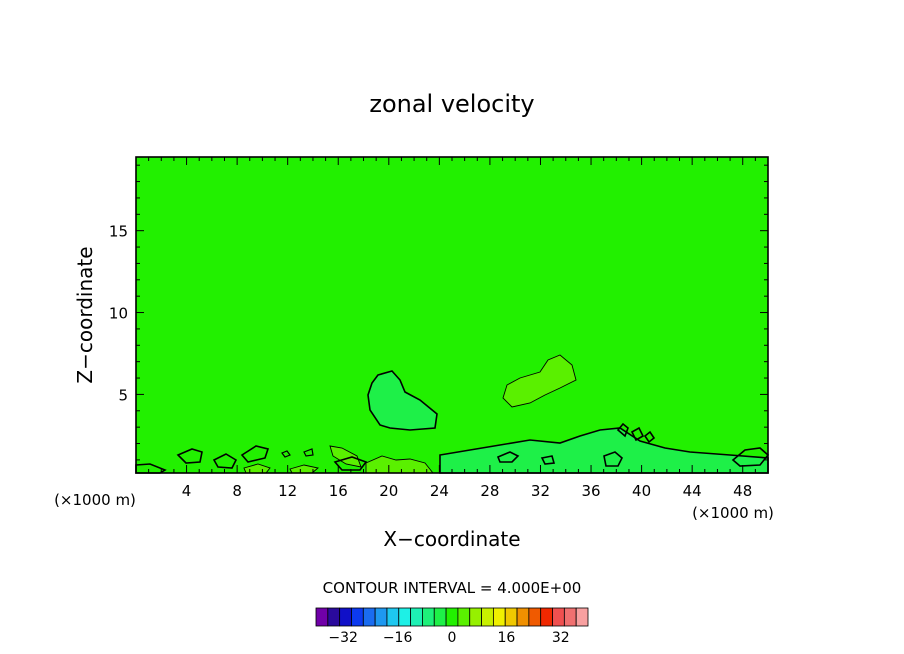 The height and width of the screenshot is (654, 904). Describe the element at coordinates (452, 638) in the screenshot. I see `colorbar-tick-label: 0` at that location.